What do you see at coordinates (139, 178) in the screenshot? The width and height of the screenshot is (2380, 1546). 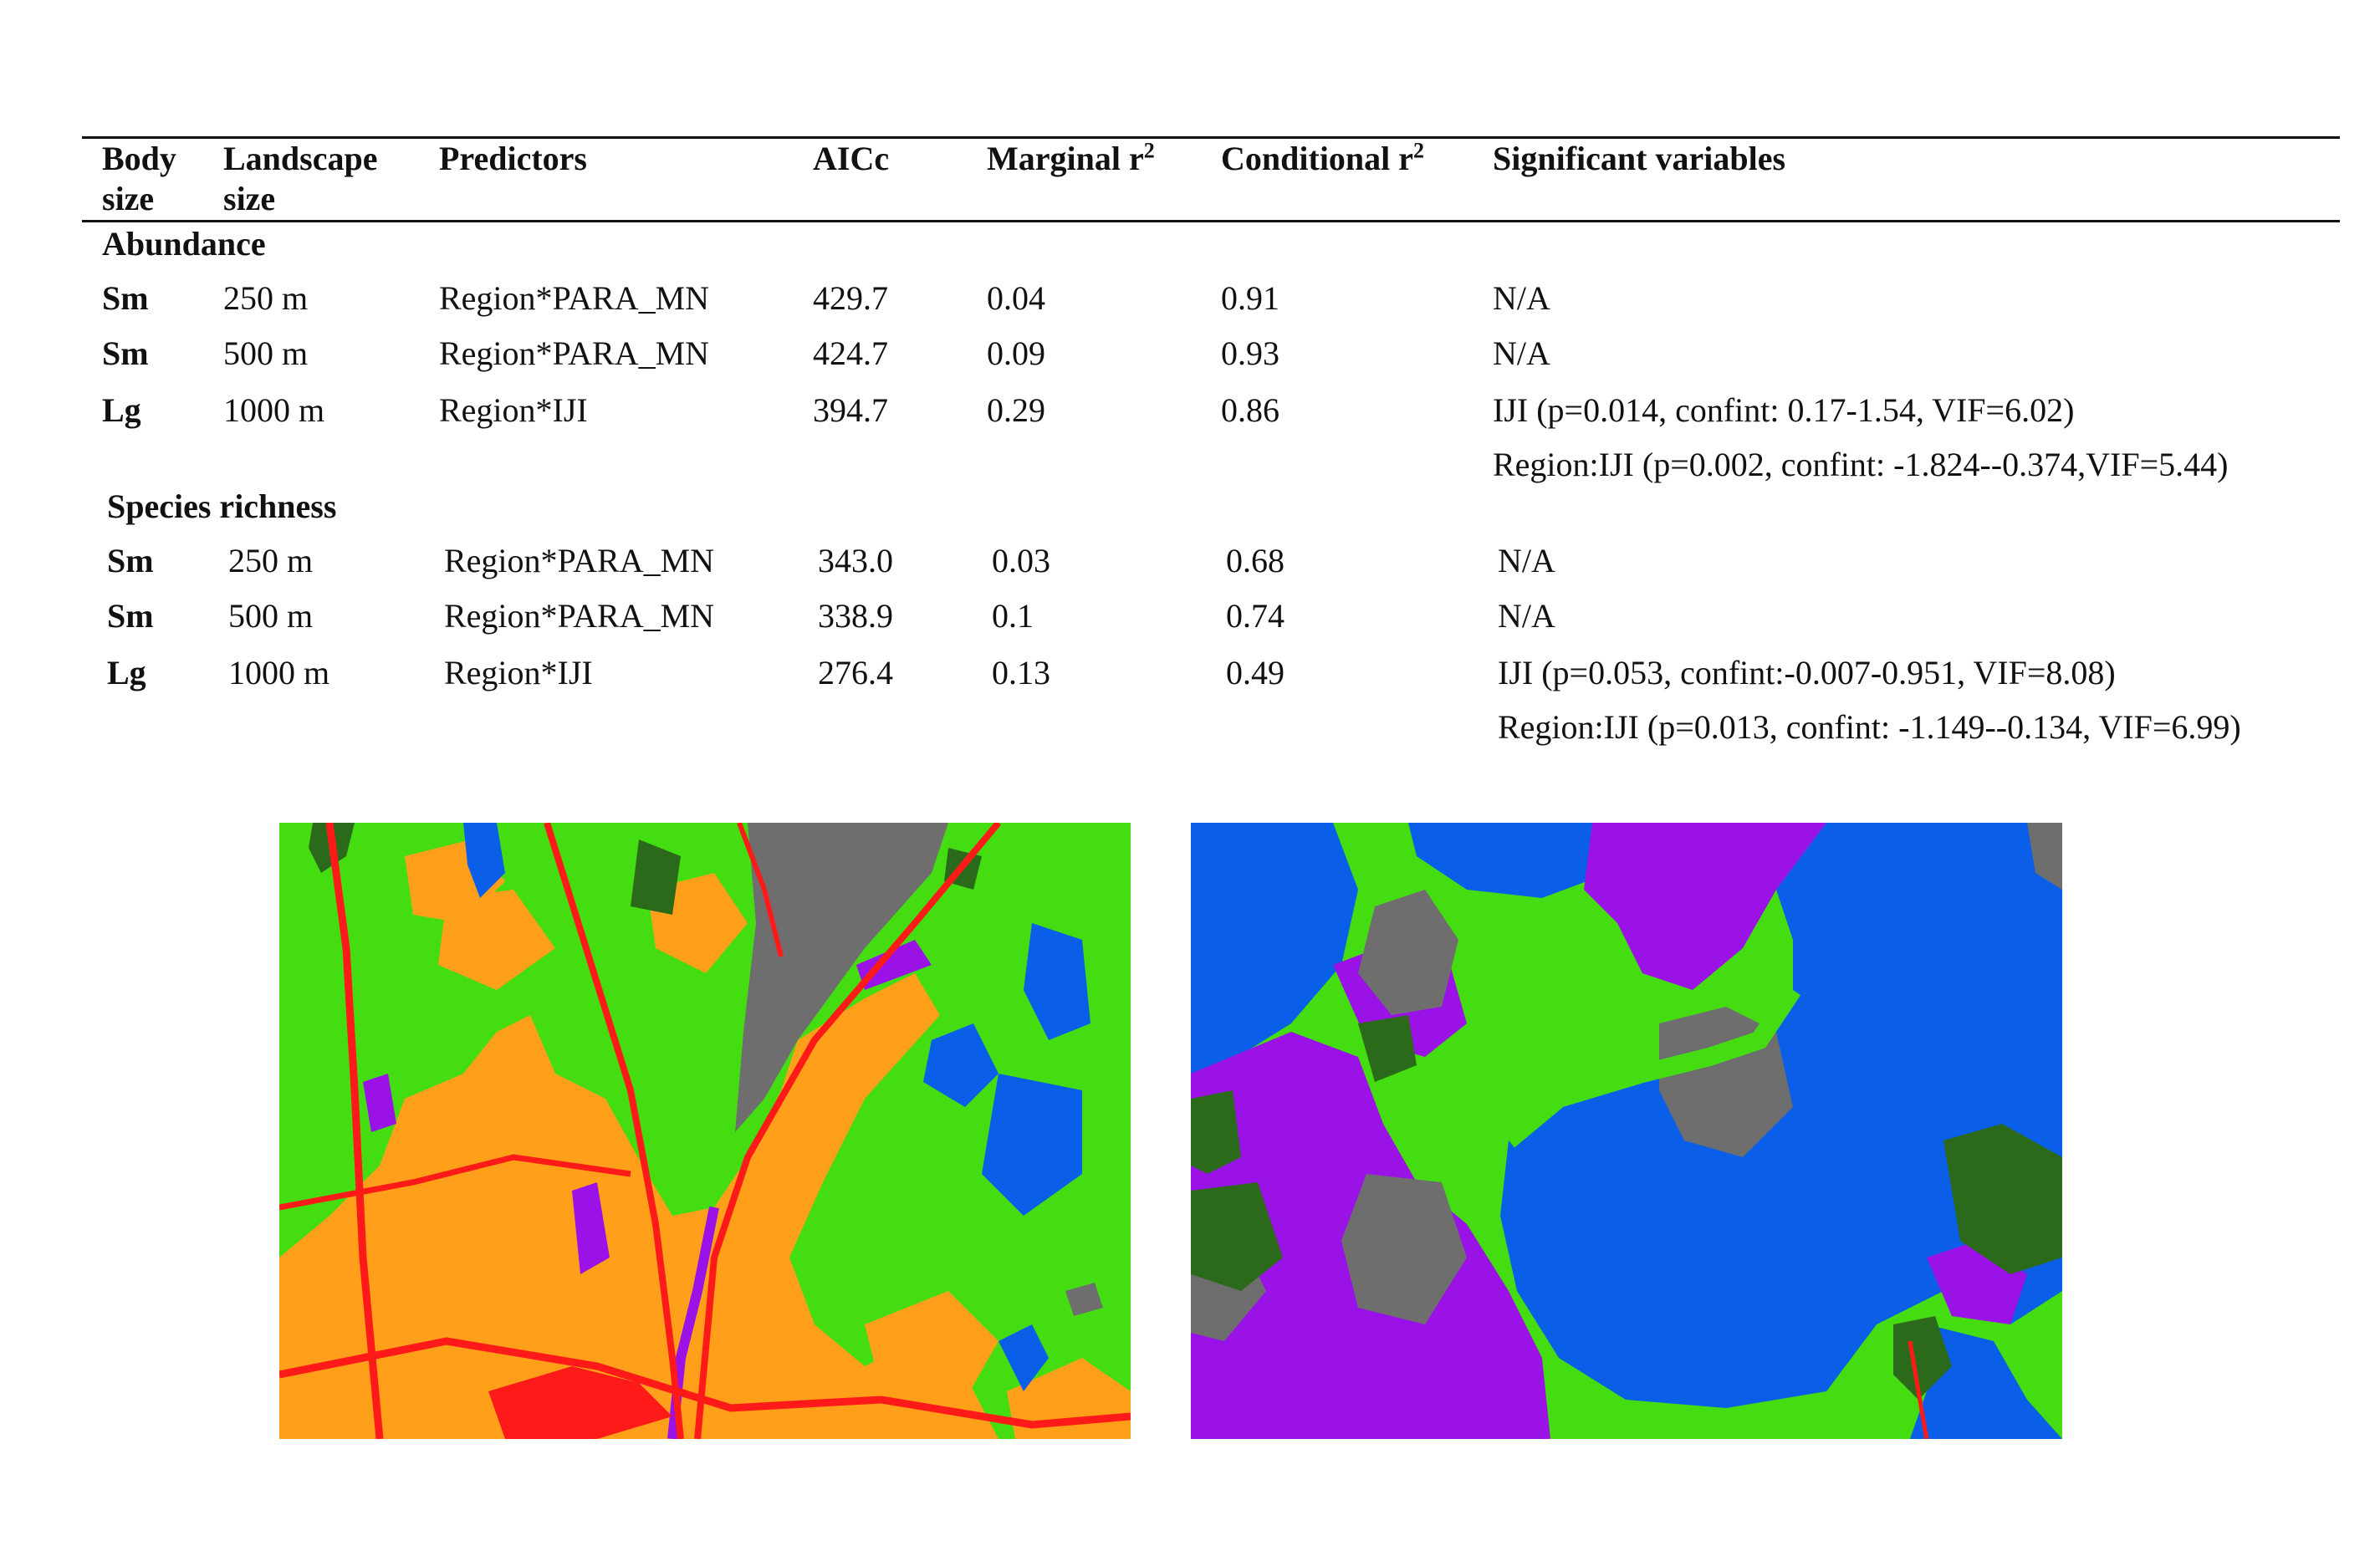 I see `header-body-size: Body size` at bounding box center [139, 178].